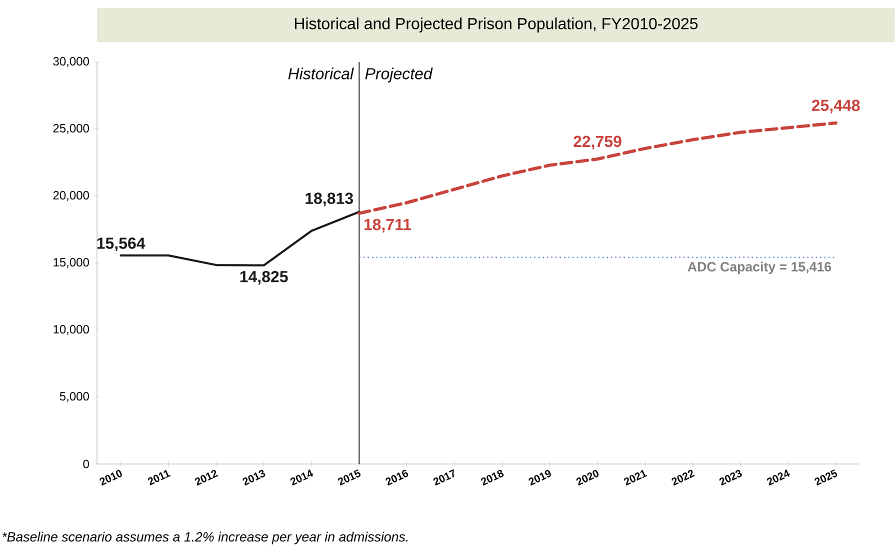 The width and height of the screenshot is (895, 546). What do you see at coordinates (778, 478) in the screenshot?
I see `x-tick-label: 2024` at bounding box center [778, 478].